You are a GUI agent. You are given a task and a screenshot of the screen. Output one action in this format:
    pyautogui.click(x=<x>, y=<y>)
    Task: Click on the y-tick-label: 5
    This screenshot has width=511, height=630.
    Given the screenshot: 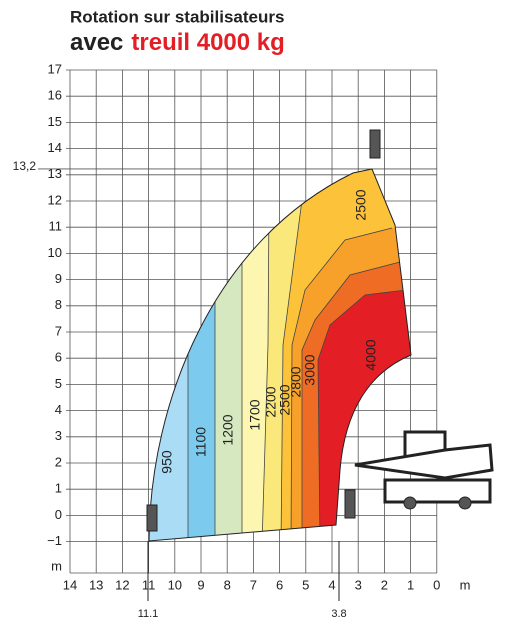 What is the action you would take?
    pyautogui.click(x=58, y=383)
    